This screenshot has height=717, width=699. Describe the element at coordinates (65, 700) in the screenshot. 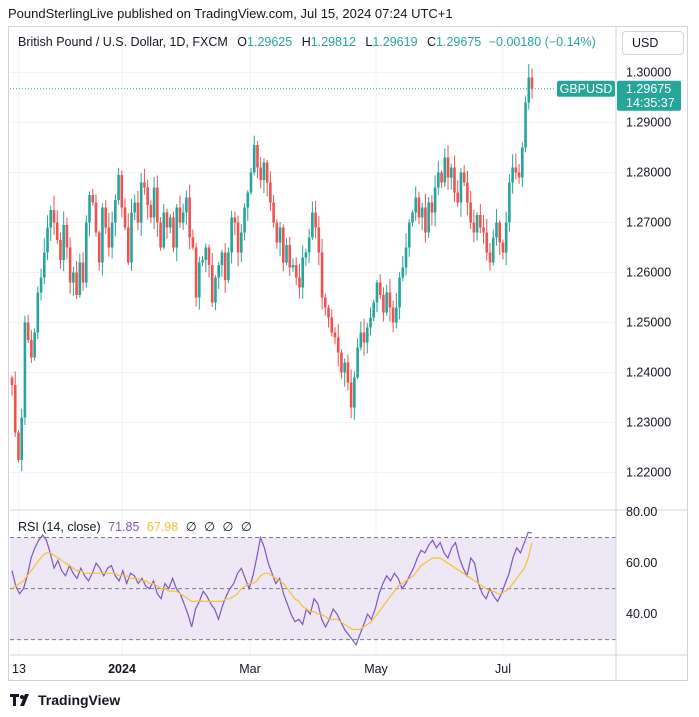

I see `footer-brand: TradingView` at that location.